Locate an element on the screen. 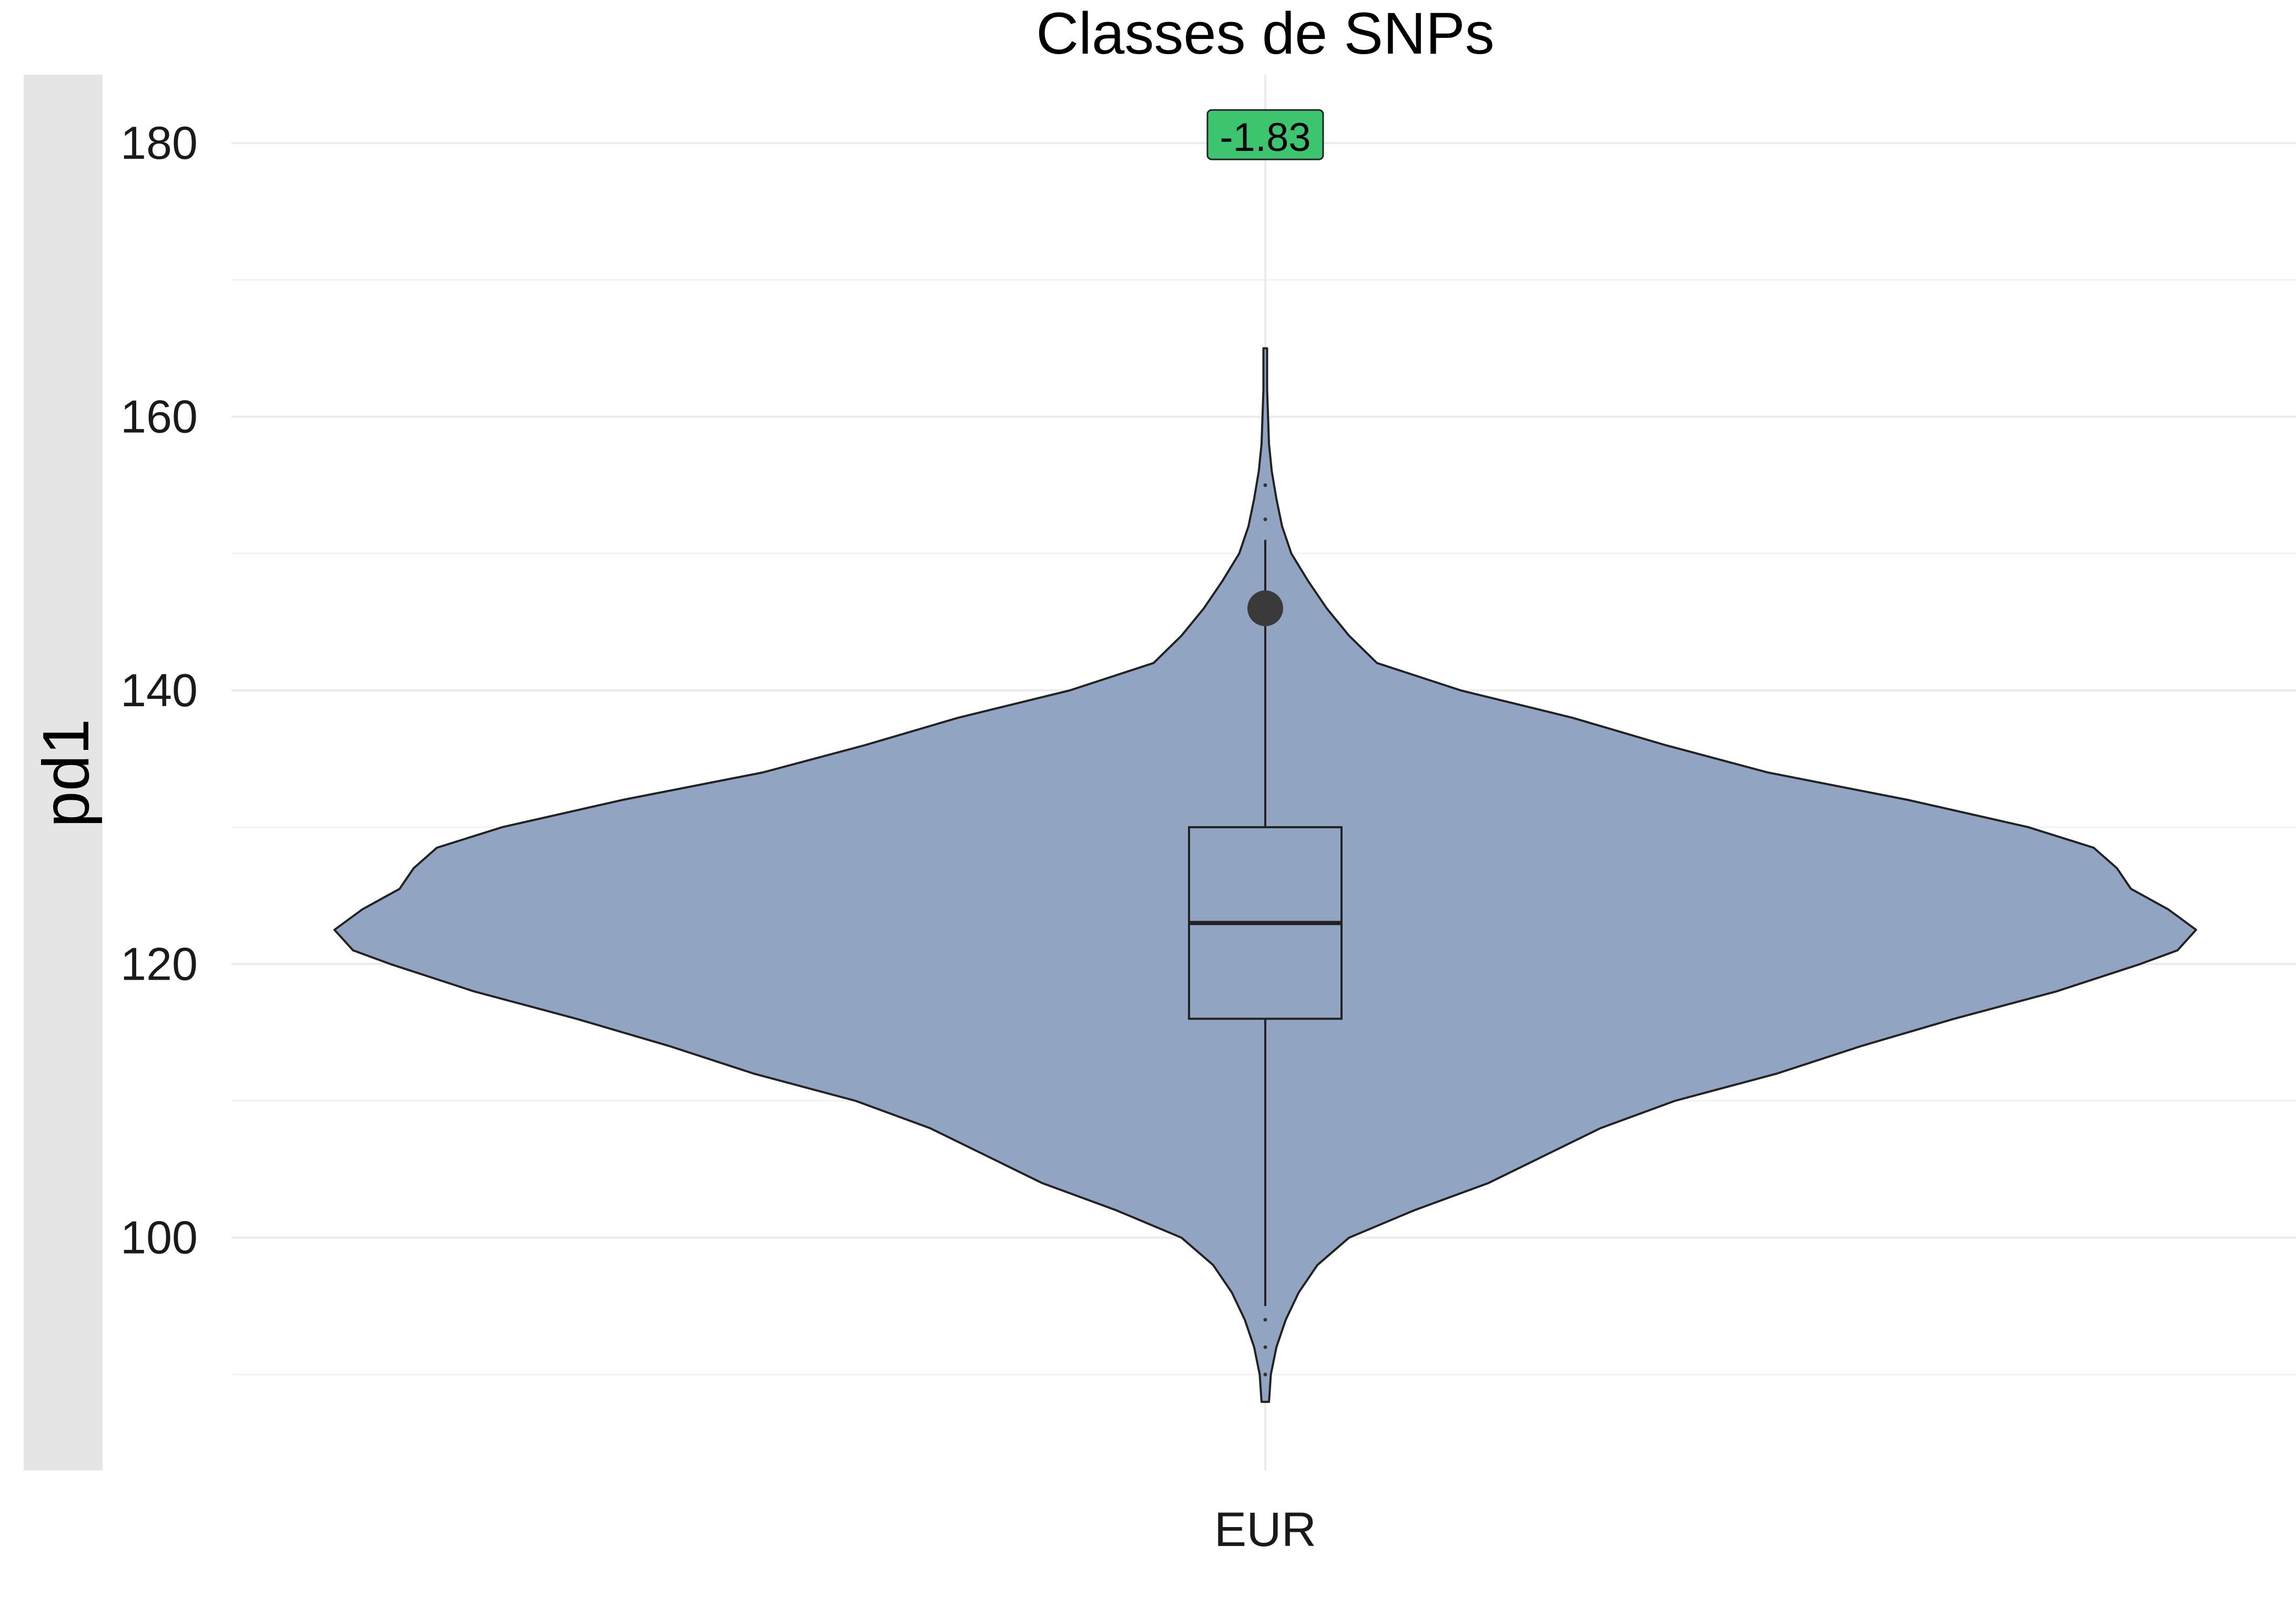 Image resolution: width=2296 pixels, height=1617 pixels. annotation-label: -1.83 is located at coordinates (1265, 137).